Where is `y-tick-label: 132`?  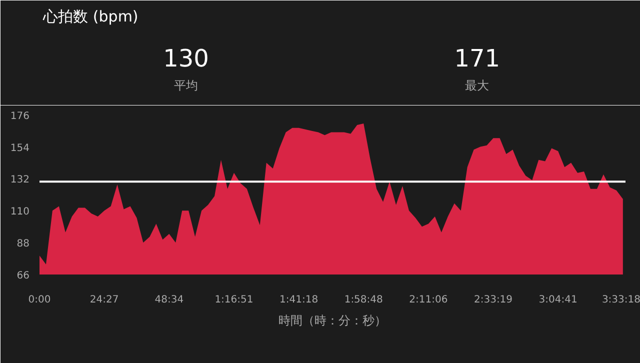
y-tick-label: 132 is located at coordinates (20, 180).